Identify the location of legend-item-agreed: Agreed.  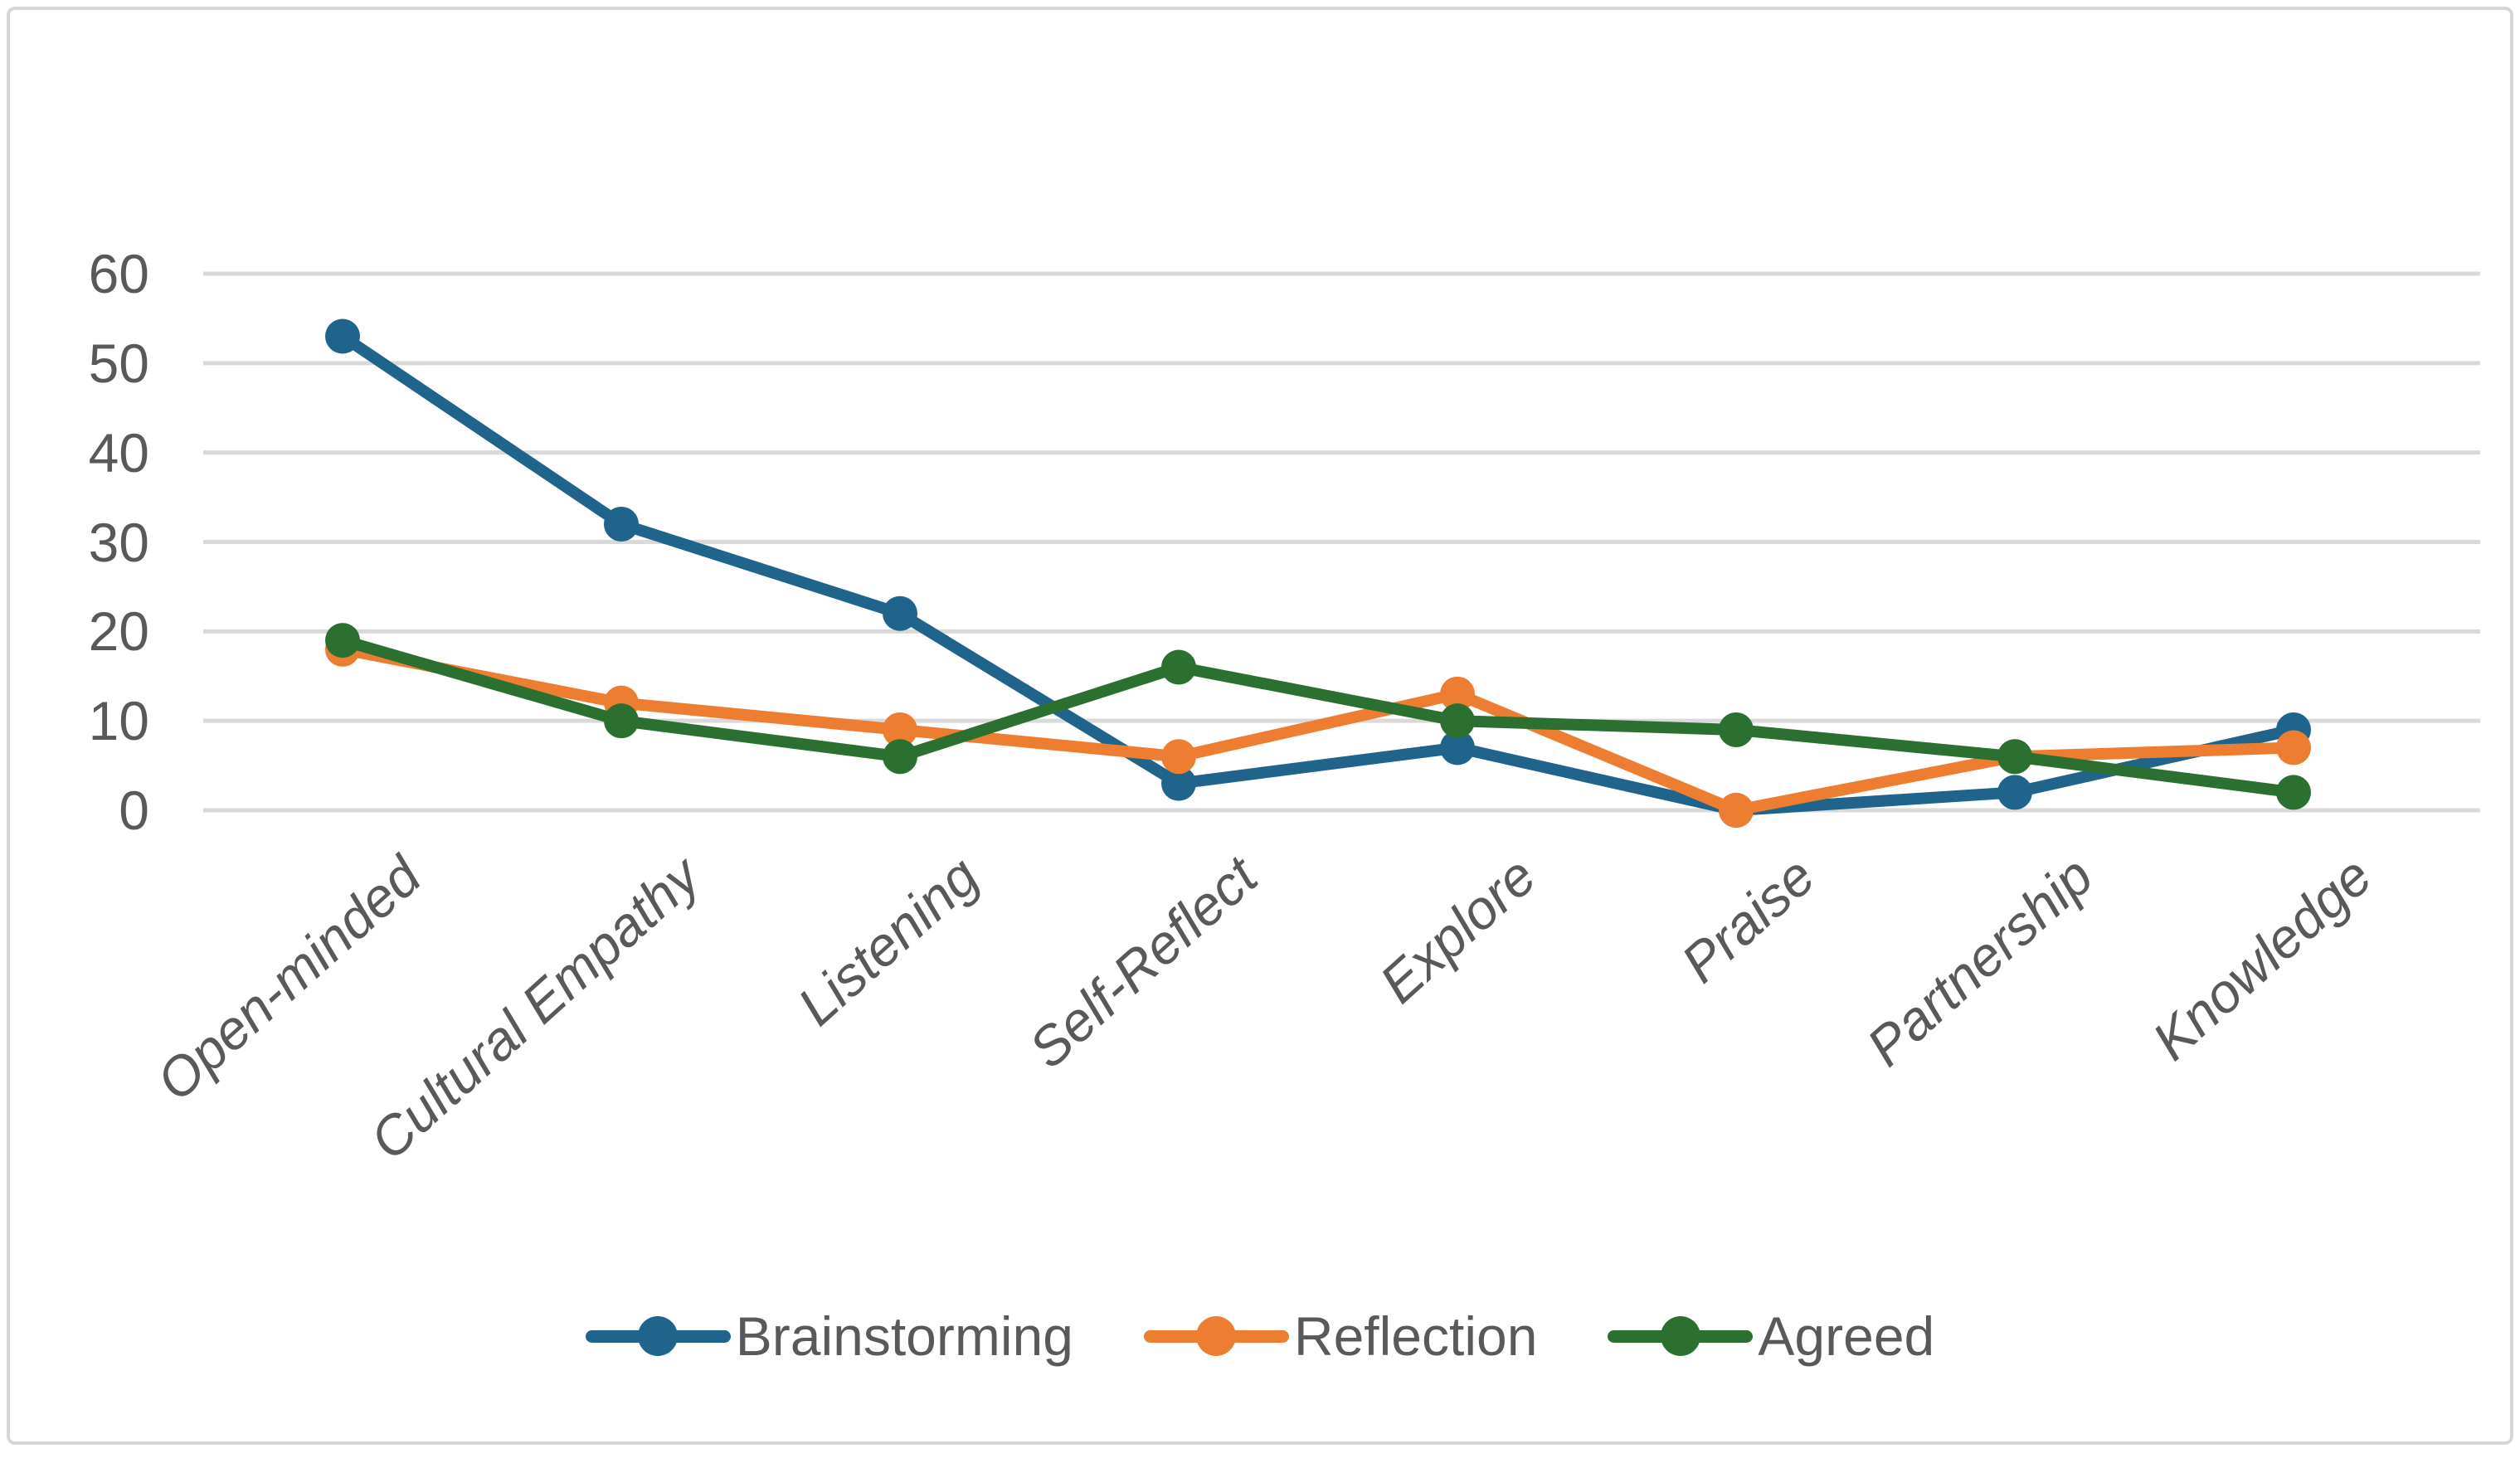
(1771, 1336).